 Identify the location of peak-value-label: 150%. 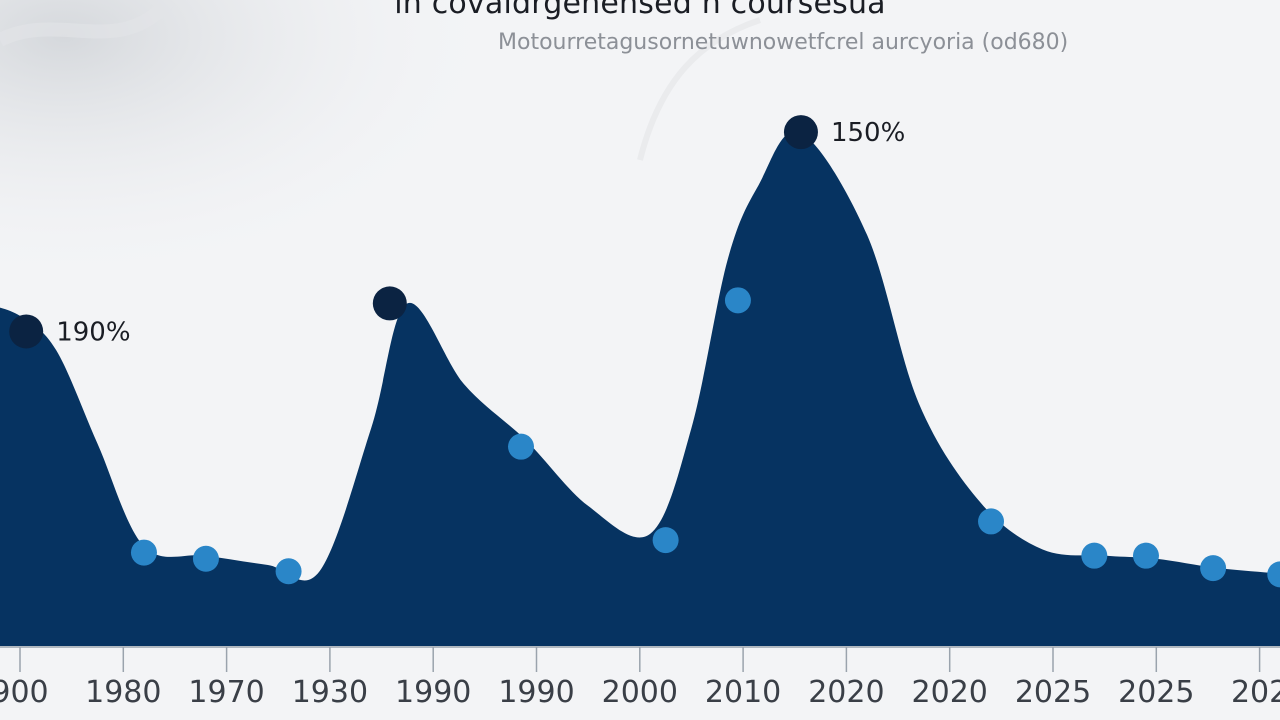
(868, 133).